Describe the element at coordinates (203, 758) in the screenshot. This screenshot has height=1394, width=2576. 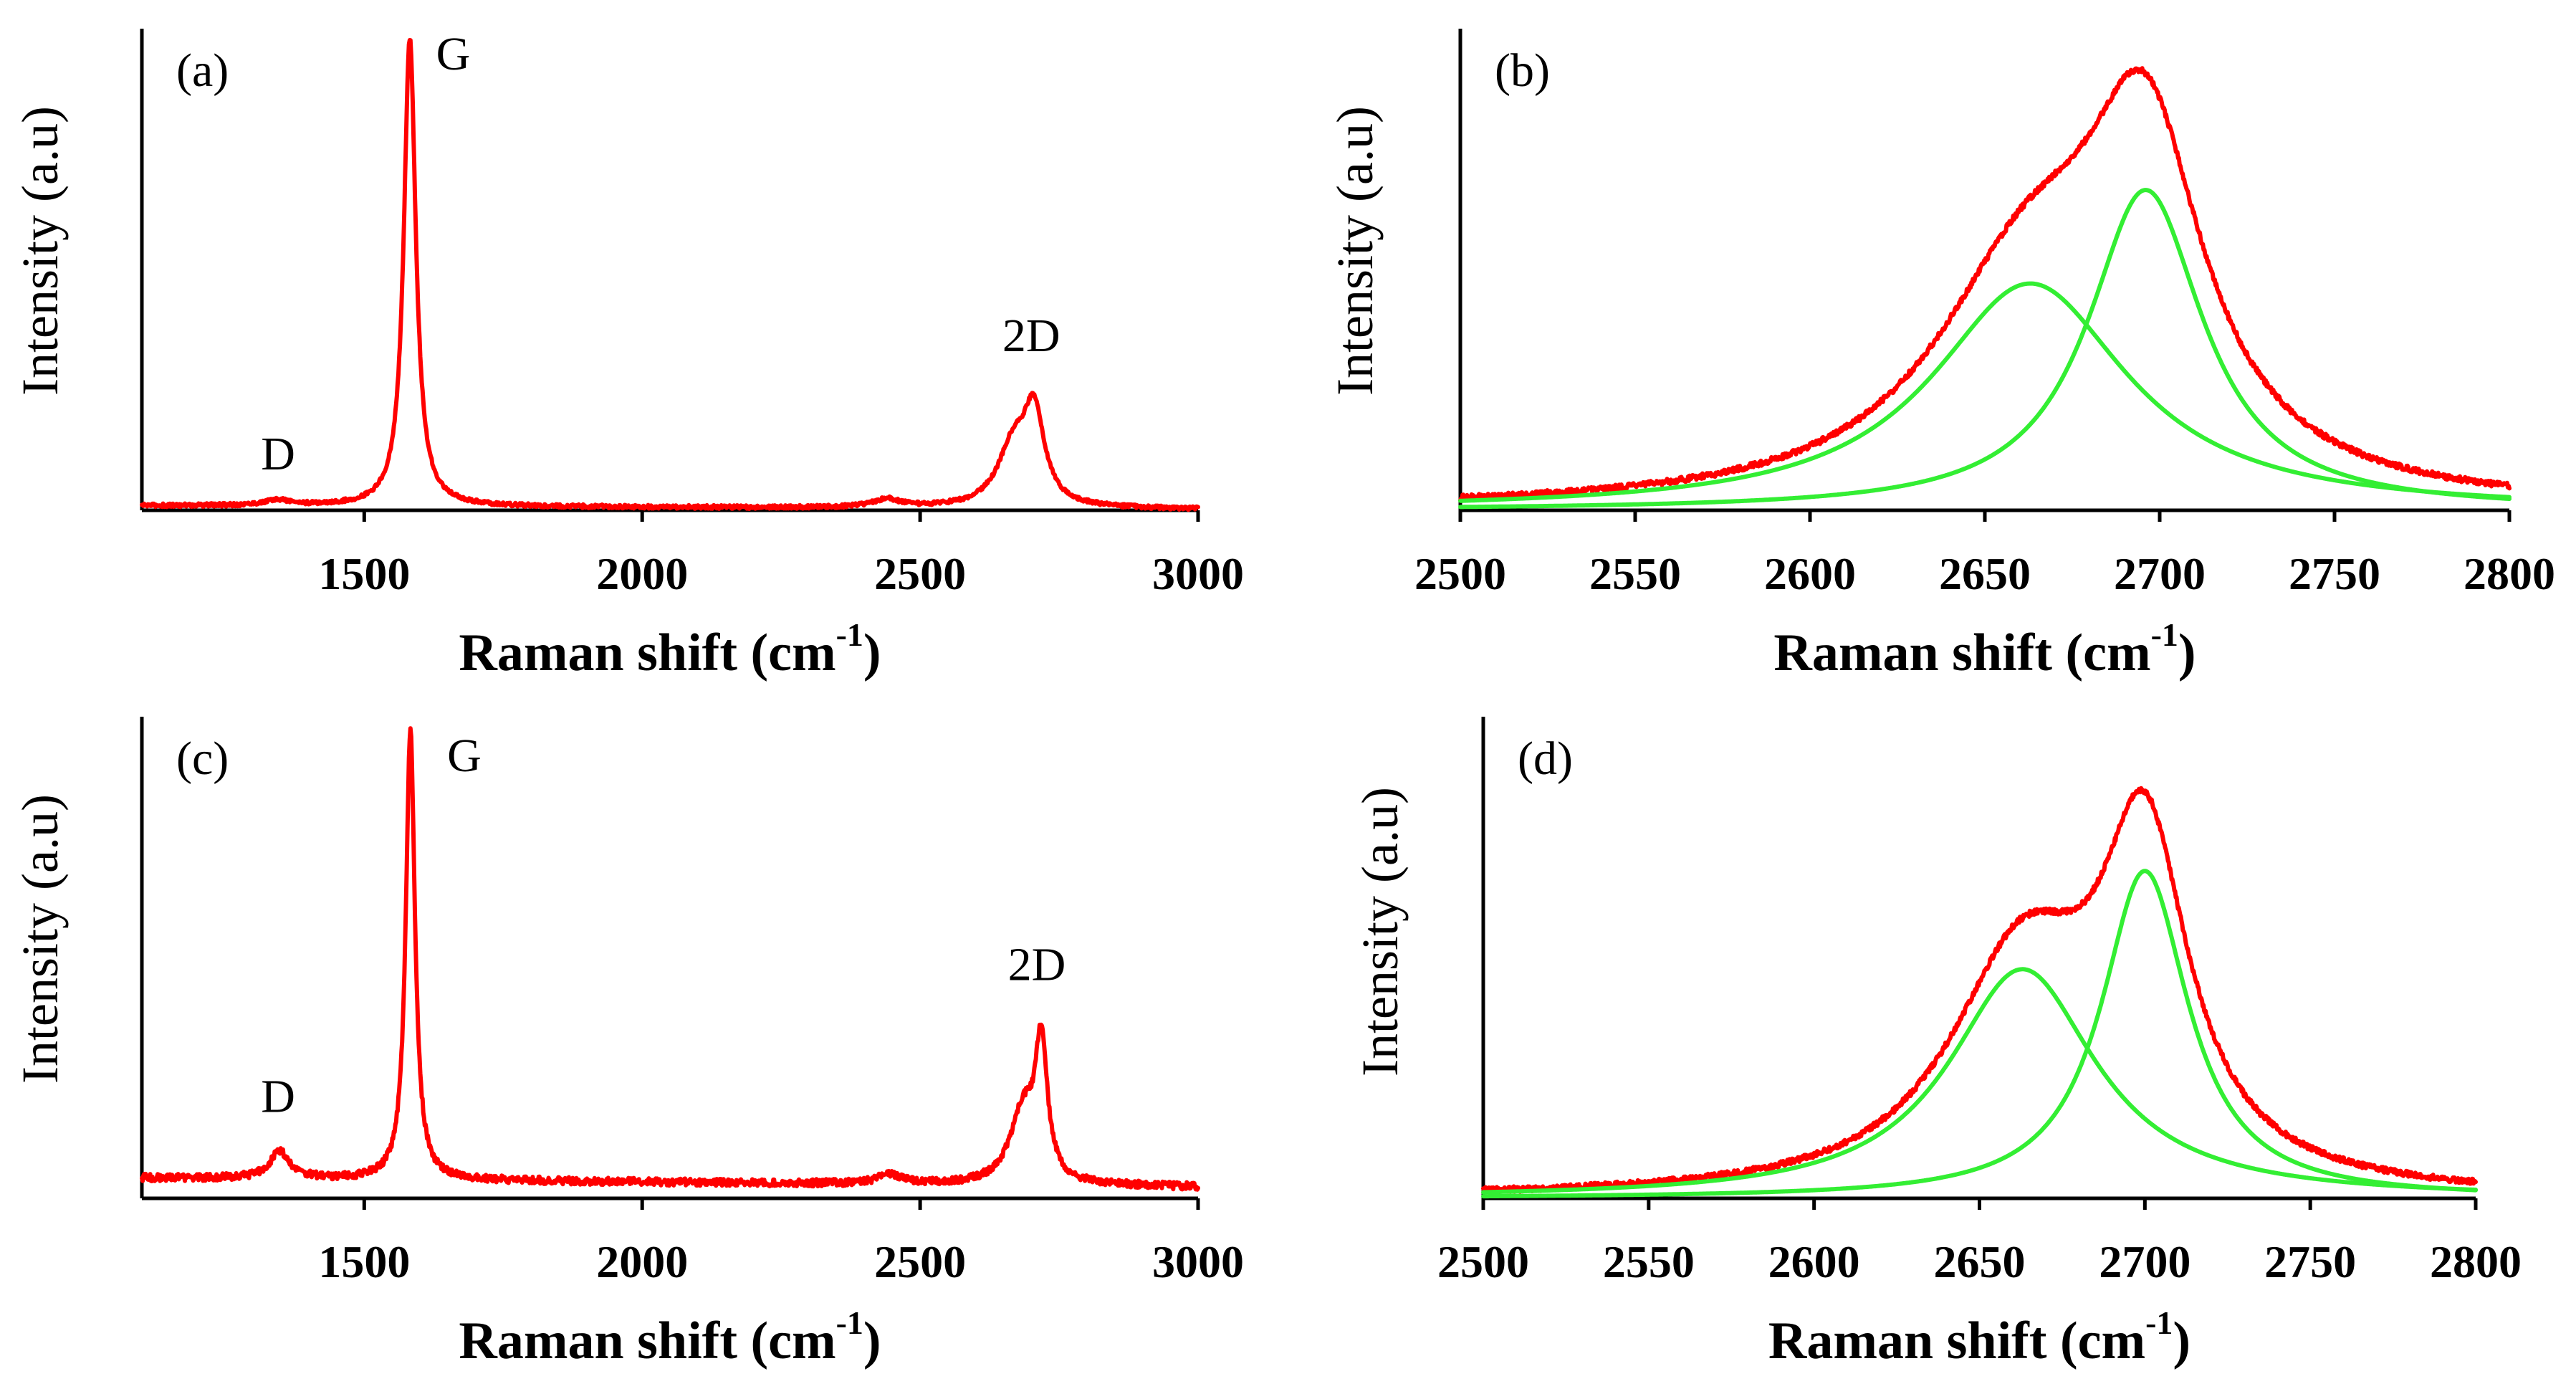
I see `panel-label: (c)` at that location.